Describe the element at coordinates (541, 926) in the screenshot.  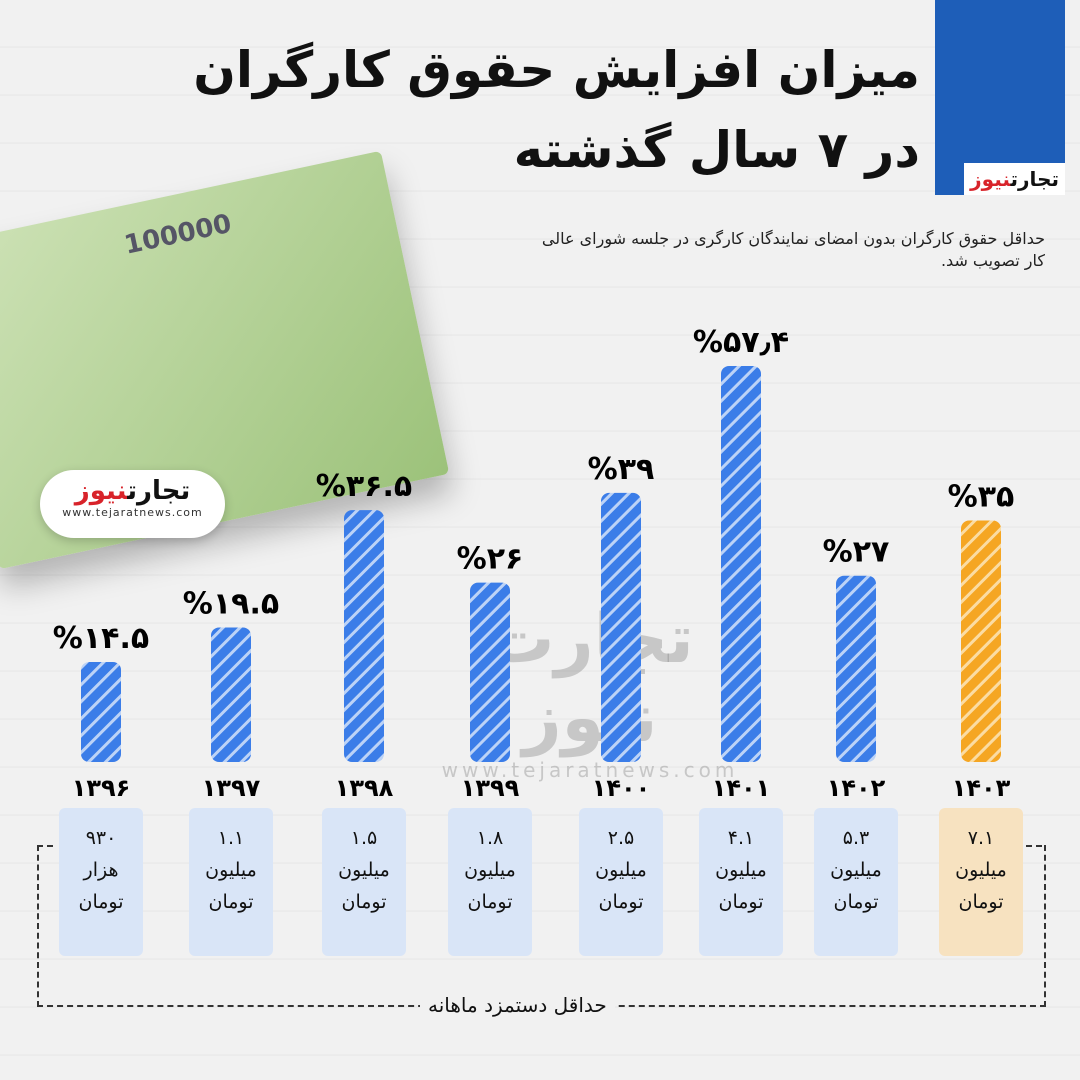
I see `wage-frame` at that location.